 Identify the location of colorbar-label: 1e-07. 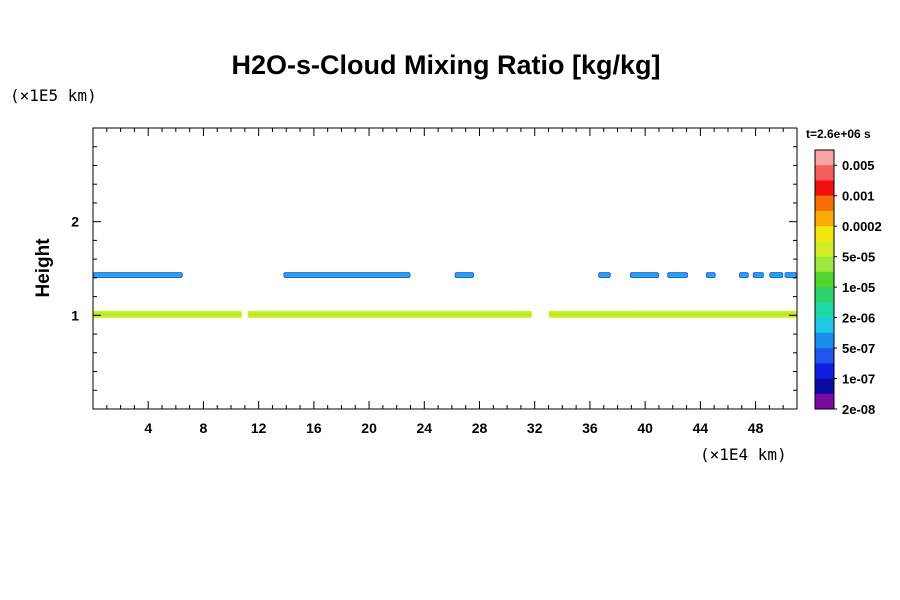
(858, 379).